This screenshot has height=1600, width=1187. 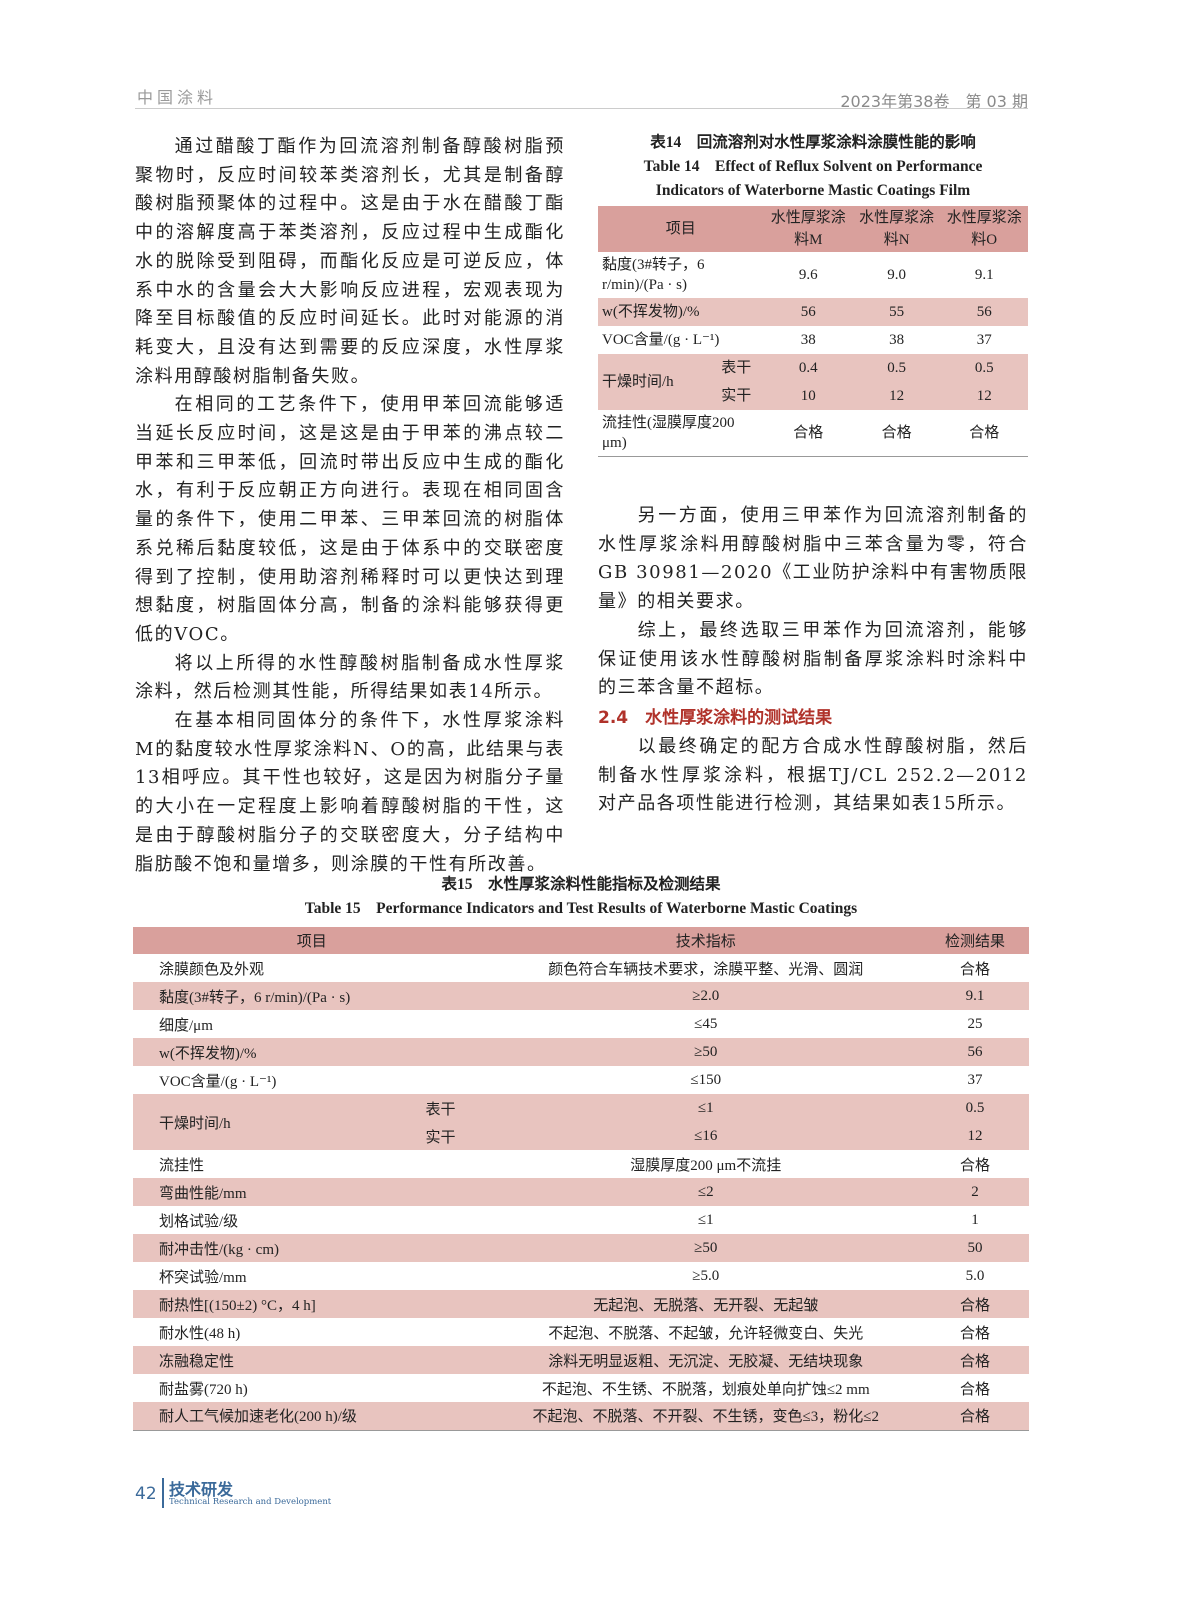 I want to click on table-cell: 10, so click(x=808, y=396).